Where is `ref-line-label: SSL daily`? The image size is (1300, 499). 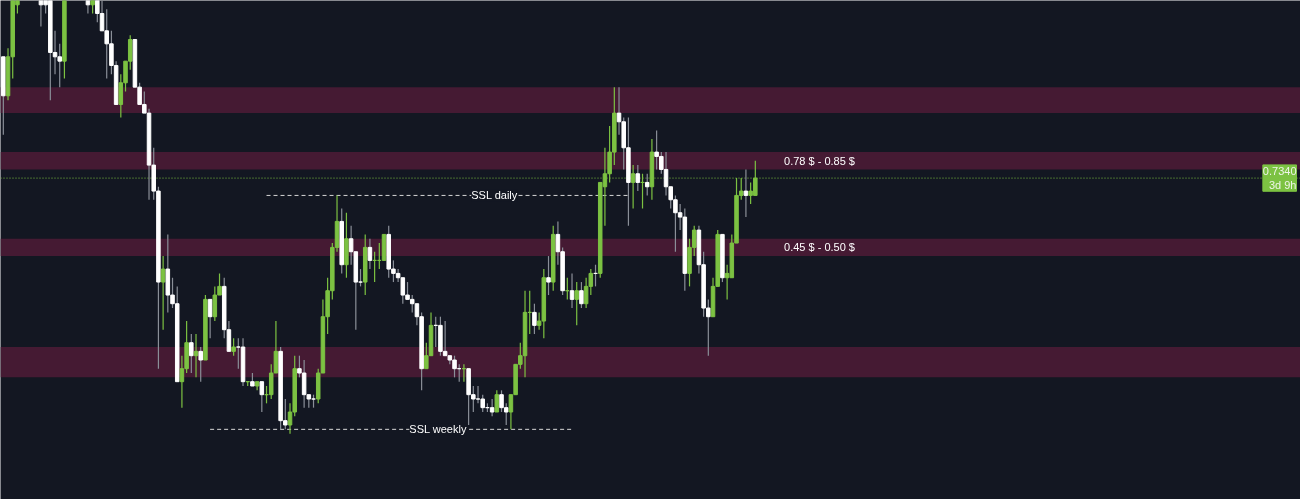
ref-line-label: SSL daily is located at coordinates (494, 195).